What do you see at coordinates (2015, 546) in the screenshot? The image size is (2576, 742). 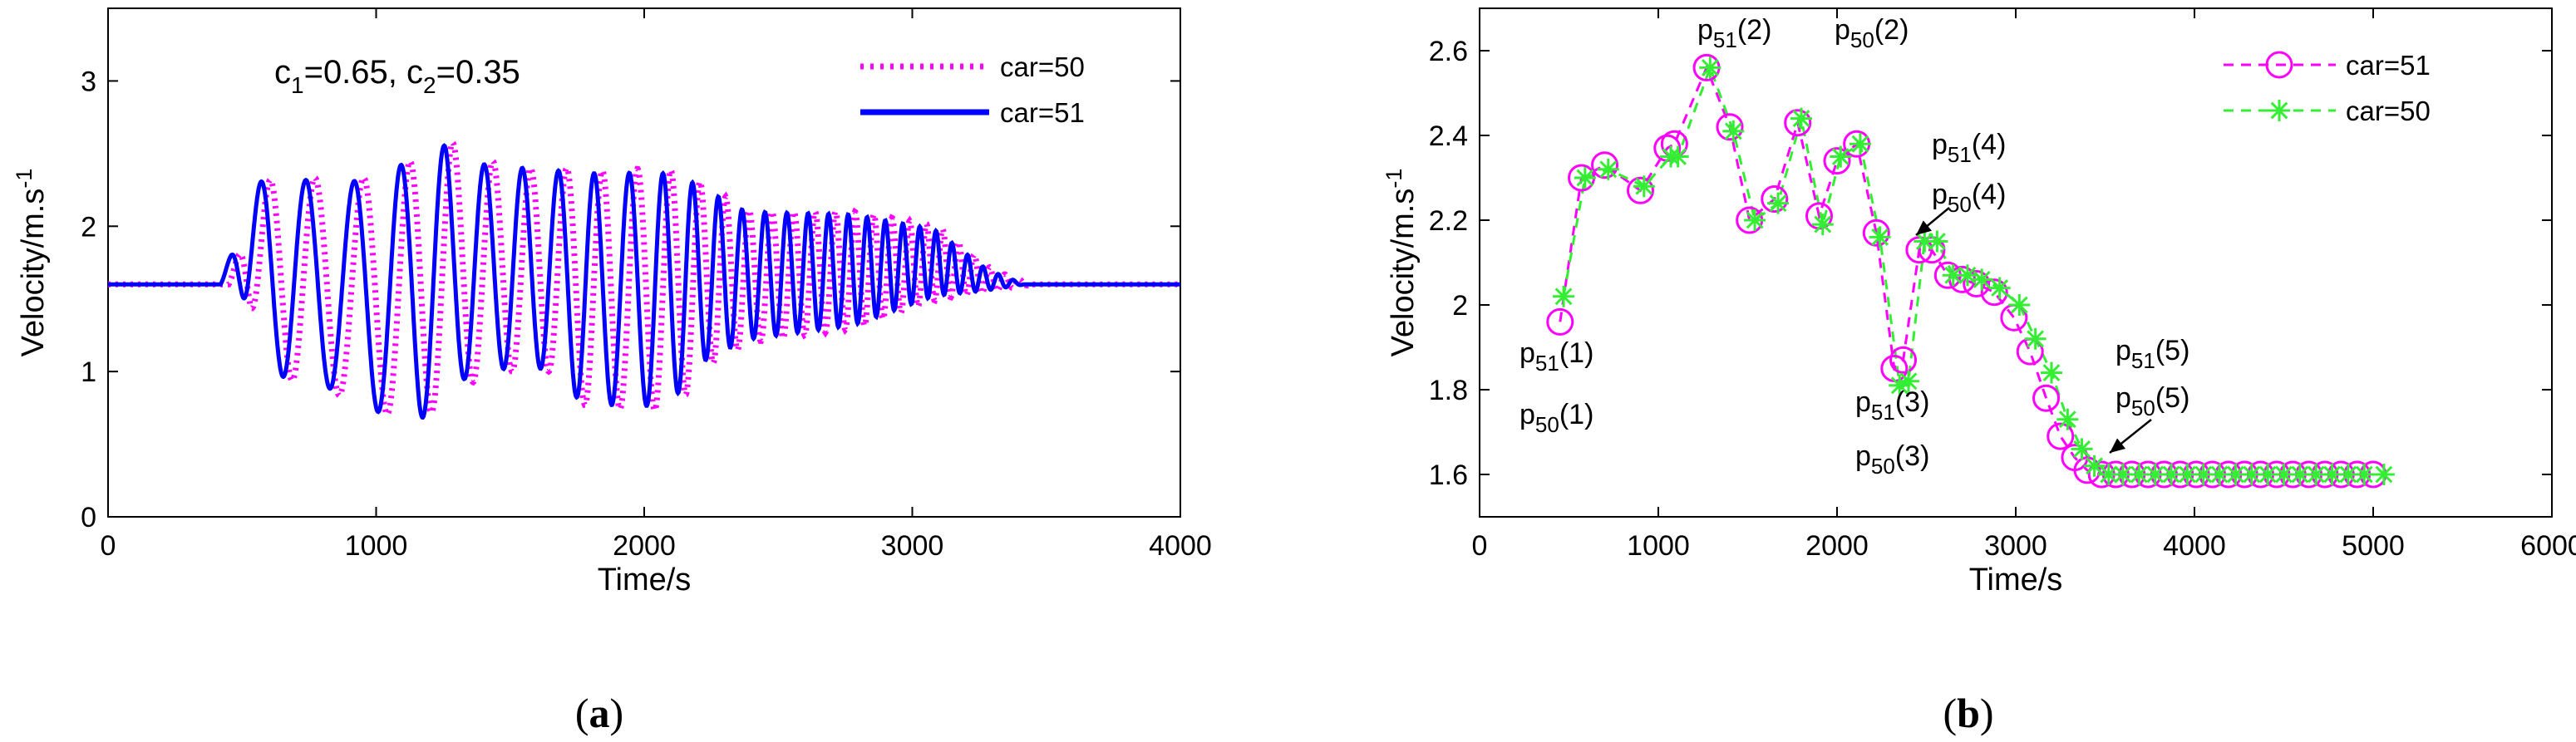 I see `chart-b-xtick-label: 3000` at bounding box center [2015, 546].